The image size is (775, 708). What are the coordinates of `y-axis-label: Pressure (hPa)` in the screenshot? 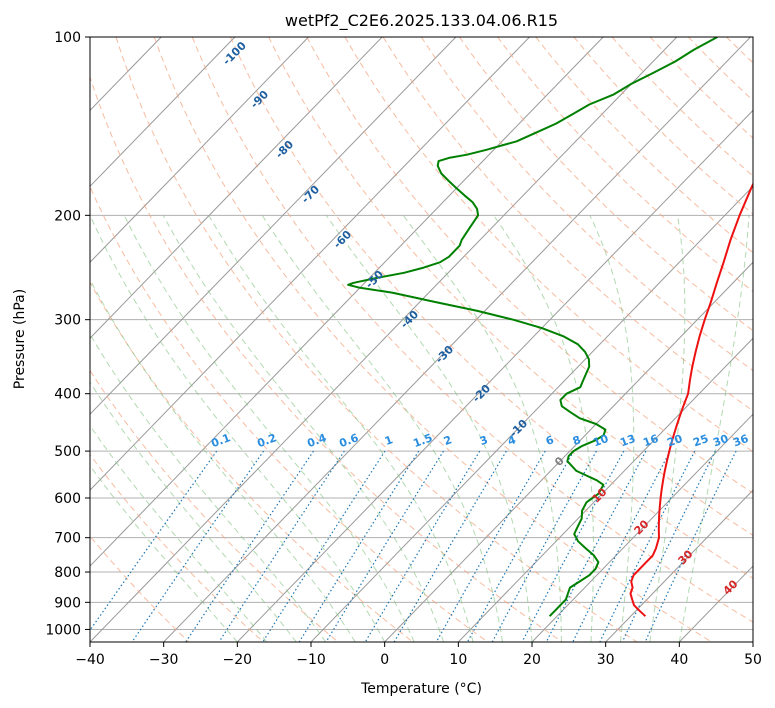 It's located at (20, 339).